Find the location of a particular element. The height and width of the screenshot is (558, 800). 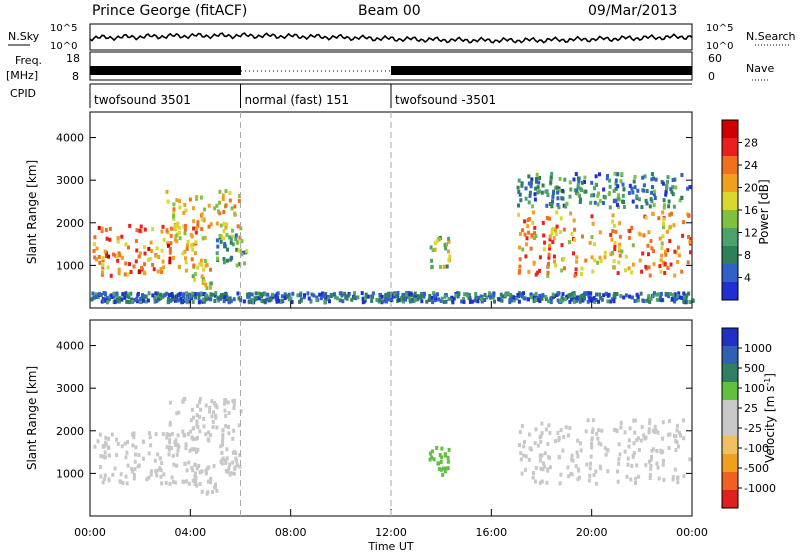

colorbar-swatch is located at coordinates (730, 391).